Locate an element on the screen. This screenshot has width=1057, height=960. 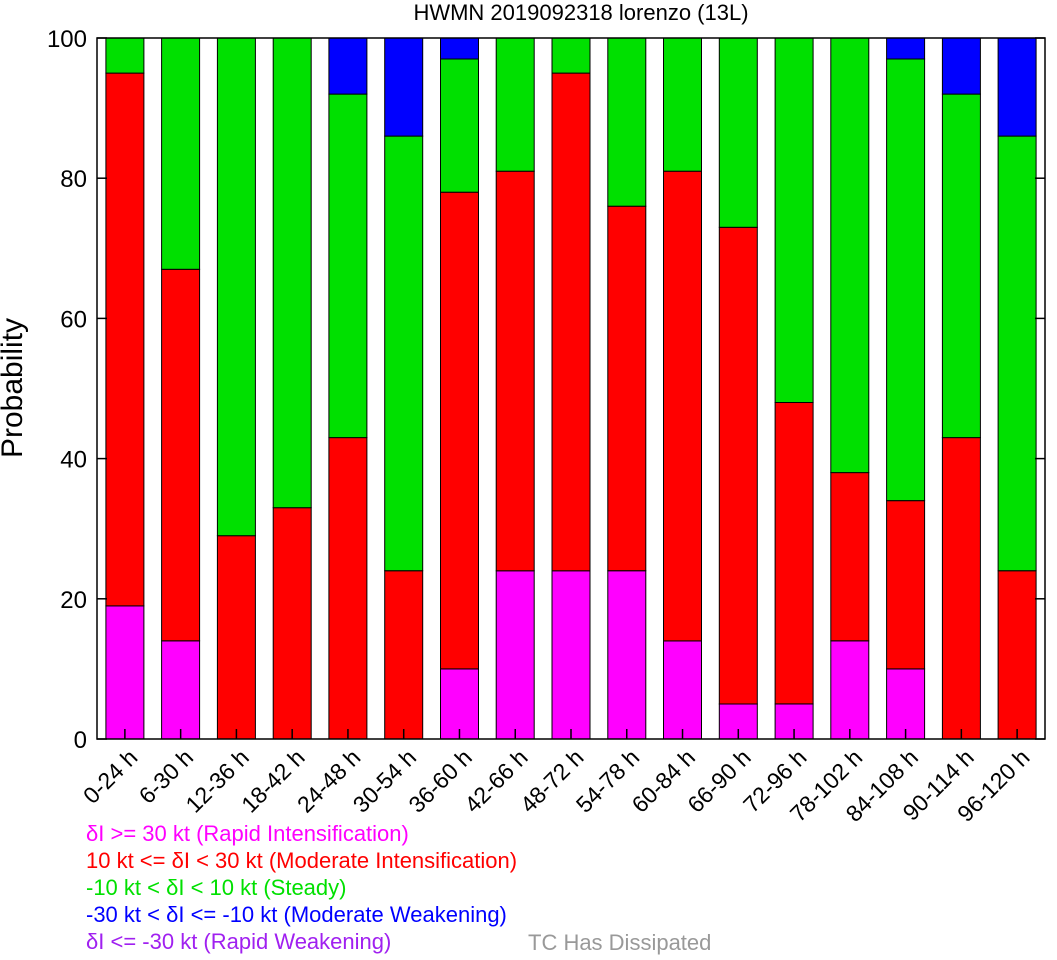
y-axis-label: Probability is located at coordinates (14, 388).